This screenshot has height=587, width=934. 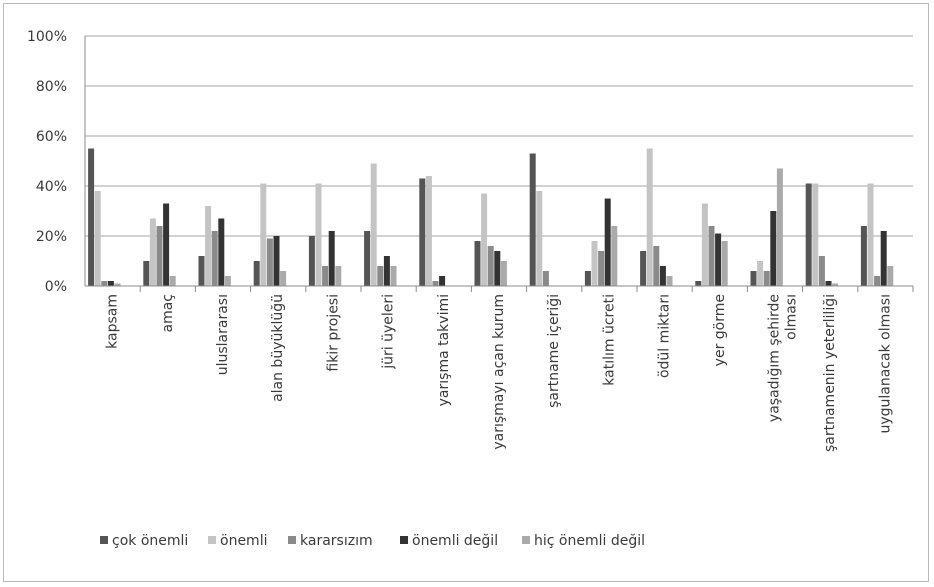 What do you see at coordinates (499, 372) in the screenshot?
I see `x-tick-label: yarışmayı açan kurum` at bounding box center [499, 372].